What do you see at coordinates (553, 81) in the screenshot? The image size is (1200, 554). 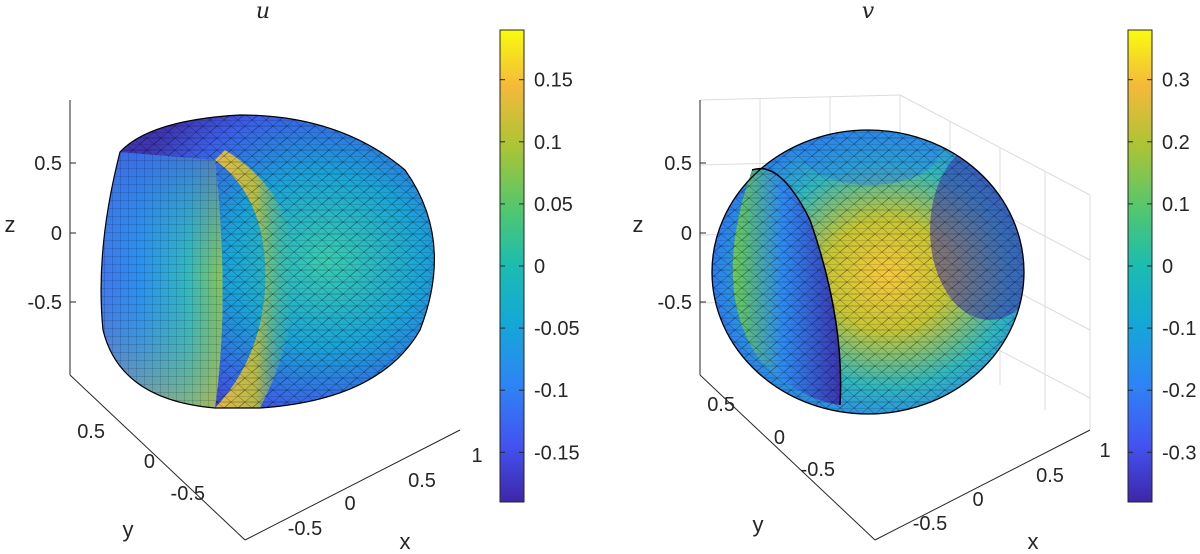 I see `colorbar-u-tick-label: 0.15` at bounding box center [553, 81].